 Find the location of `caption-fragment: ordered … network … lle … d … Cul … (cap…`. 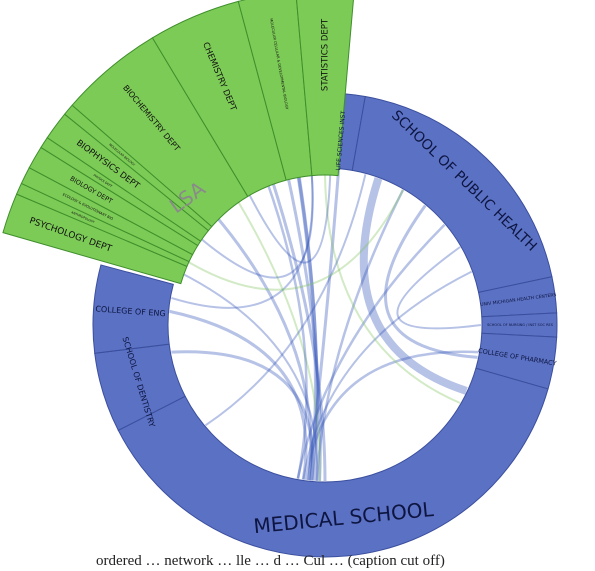

caption-fragment: ordered … network … lle … d … Cul … (cap… is located at coordinates (345, 561).